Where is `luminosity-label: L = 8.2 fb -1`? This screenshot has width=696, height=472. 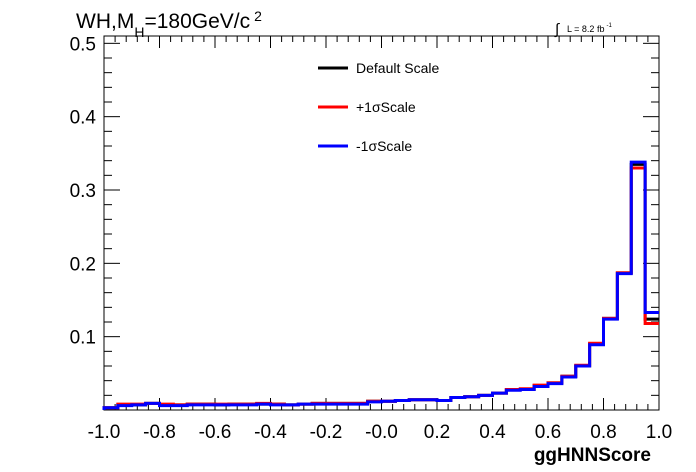 luminosity-label: L = 8.2 fb -1 is located at coordinates (589, 28).